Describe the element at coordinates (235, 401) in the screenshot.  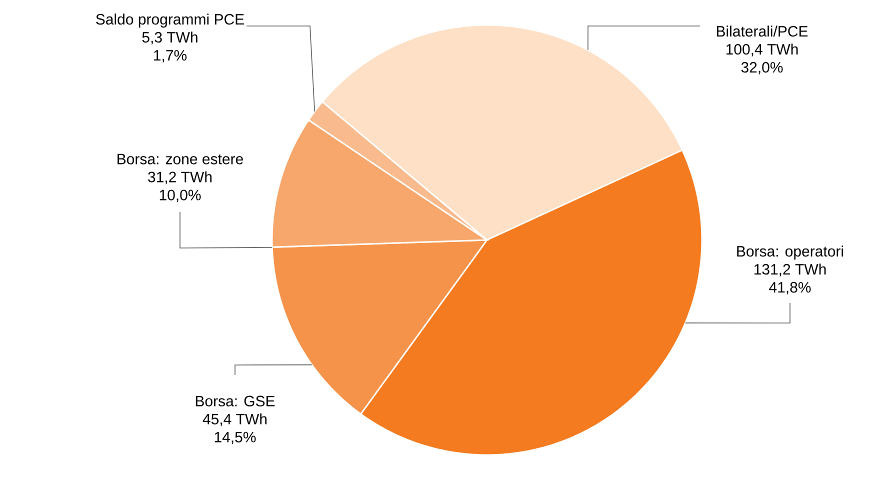
I see `slice-label: Borsa: GSE` at that location.